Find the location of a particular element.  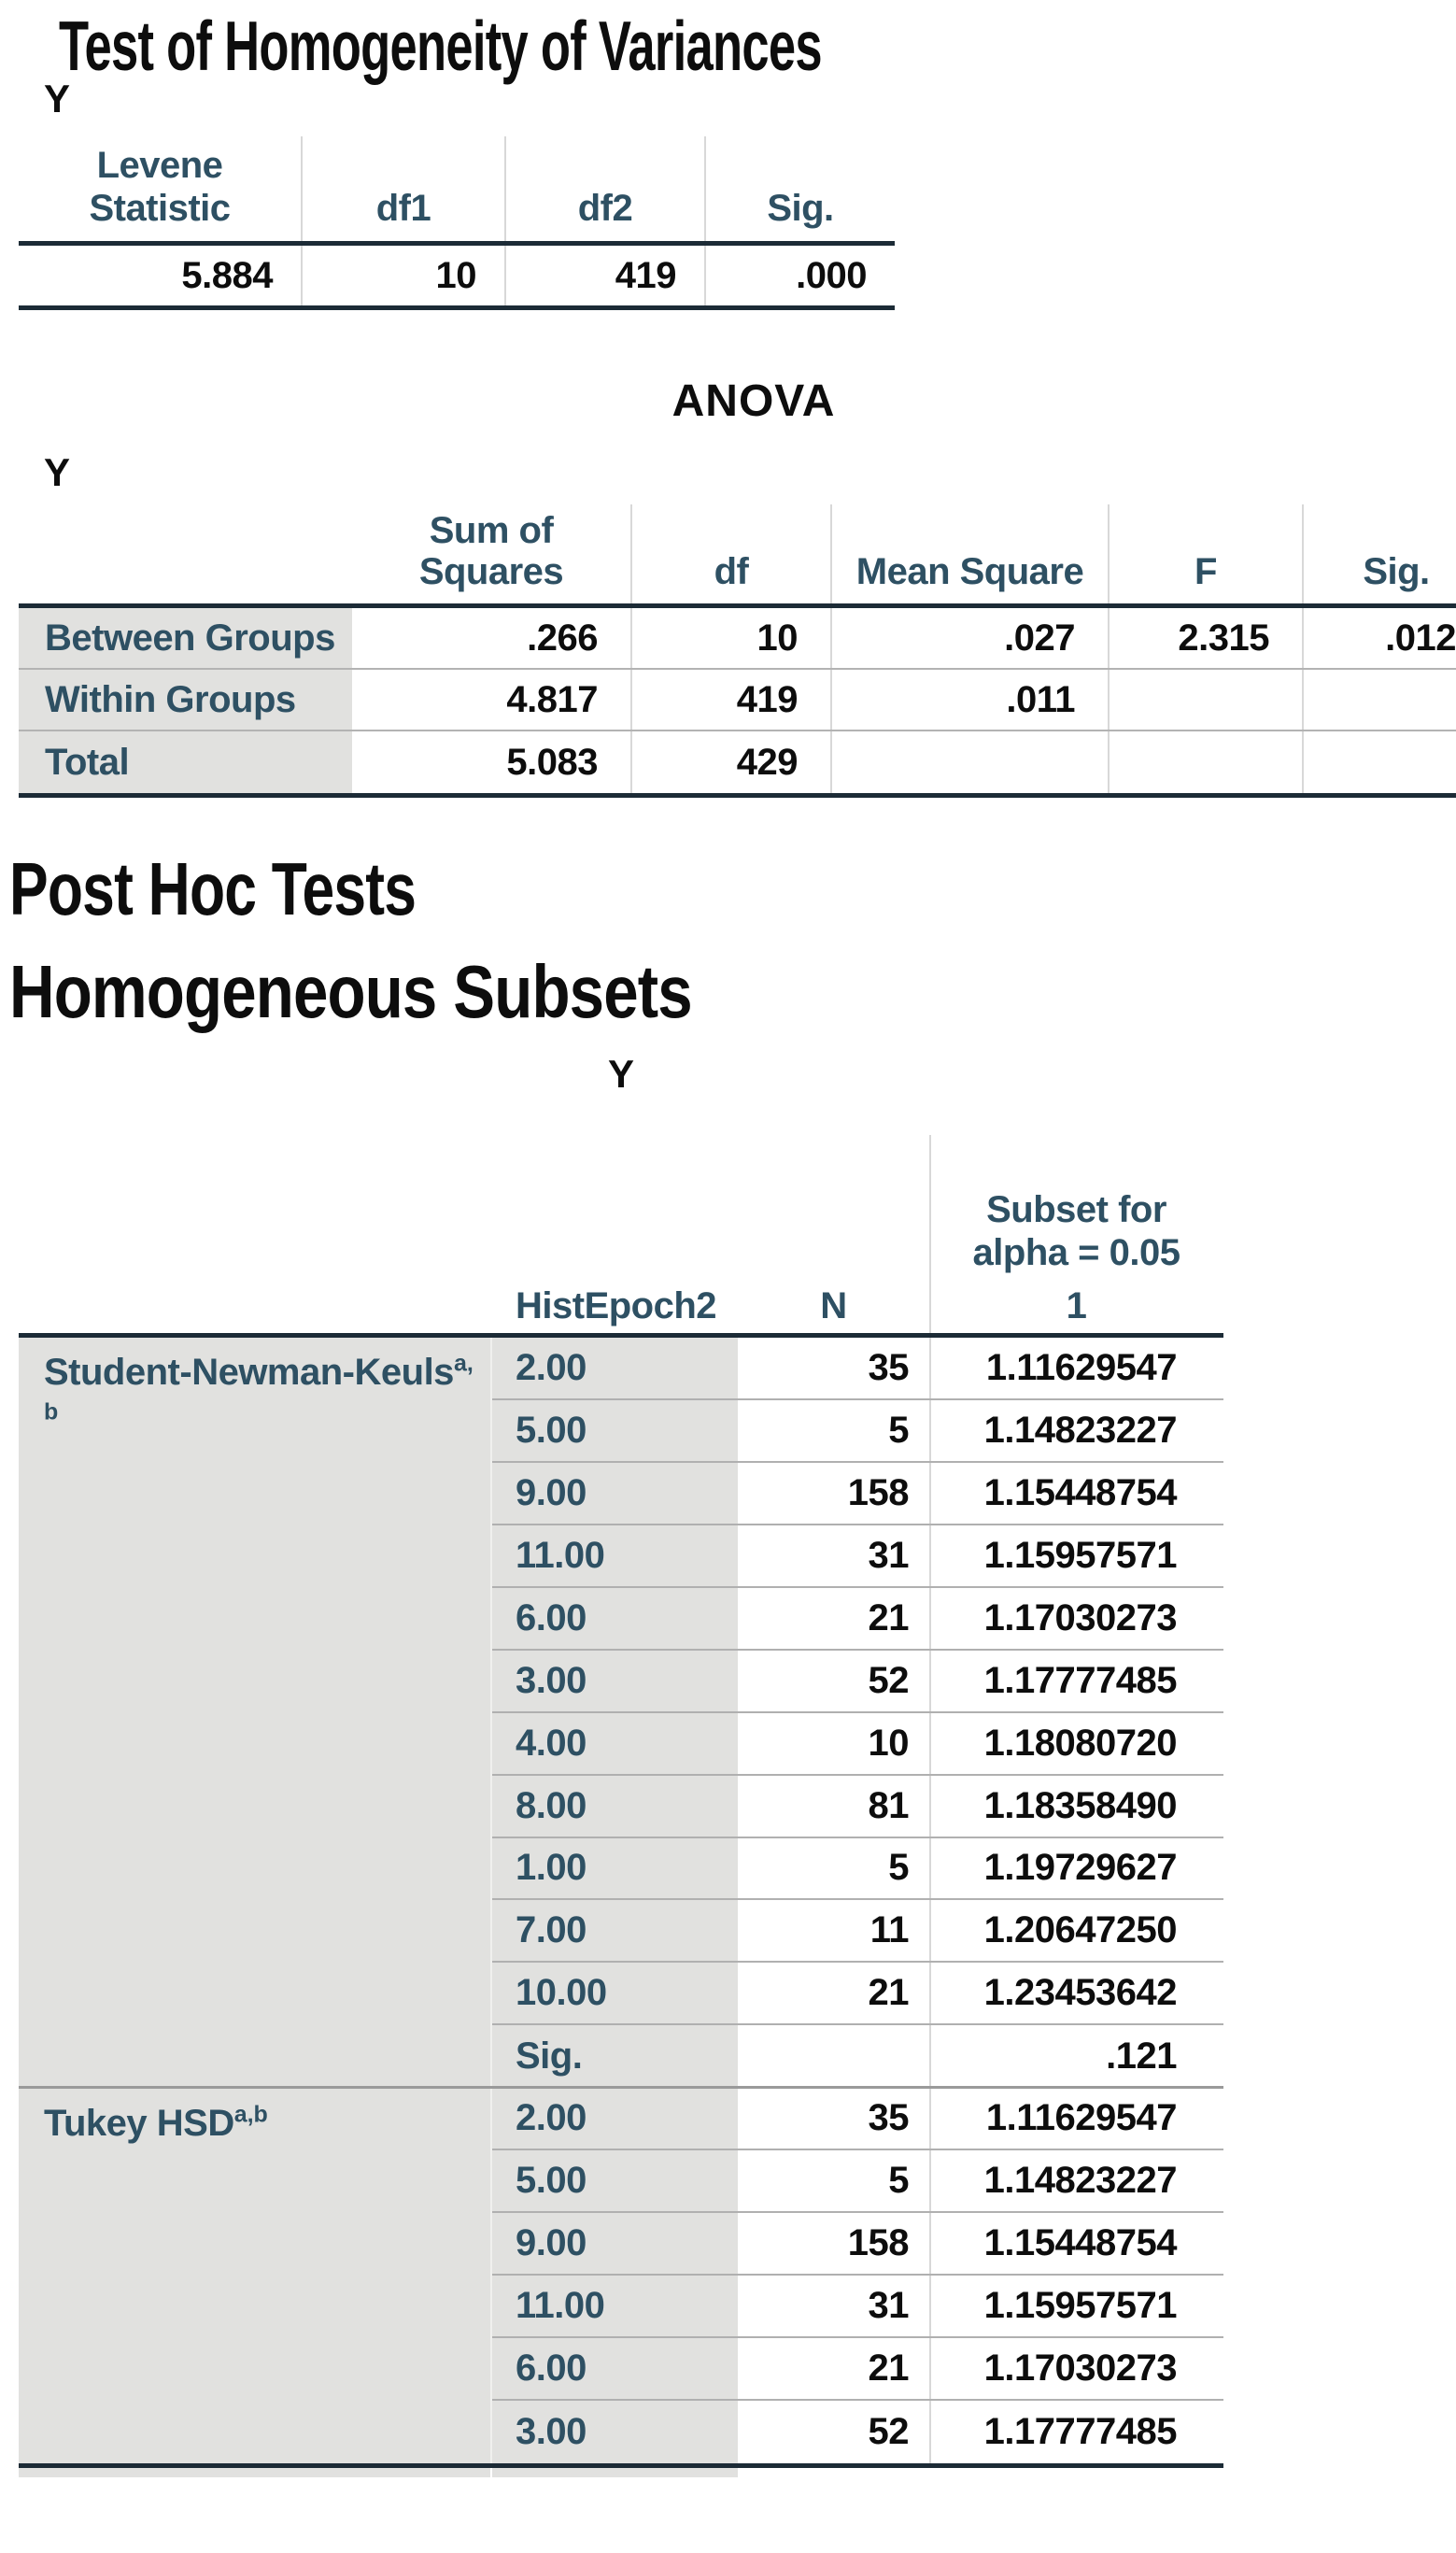

subsets-table-title: Y is located at coordinates (620, 1074).